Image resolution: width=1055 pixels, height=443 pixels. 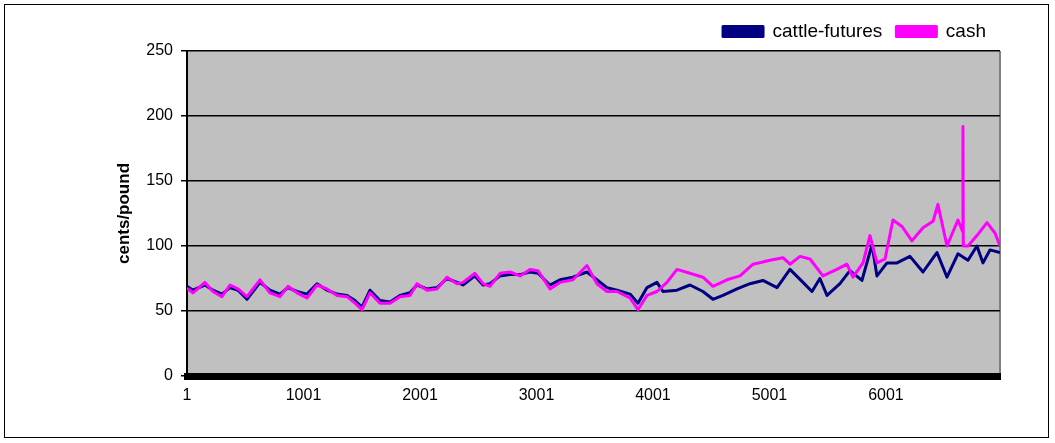 I want to click on legend-label: cash, so click(x=966, y=30).